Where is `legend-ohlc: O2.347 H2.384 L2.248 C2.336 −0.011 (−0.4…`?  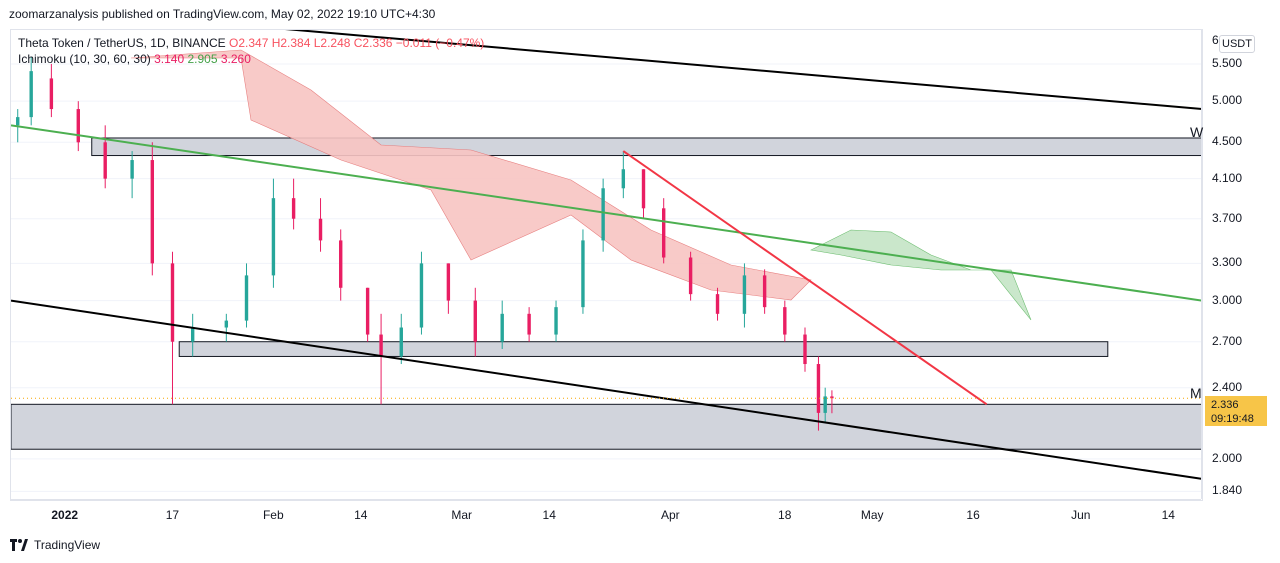 legend-ohlc: O2.347 H2.384 L2.248 C2.336 −0.011 (−0.4… is located at coordinates (357, 43).